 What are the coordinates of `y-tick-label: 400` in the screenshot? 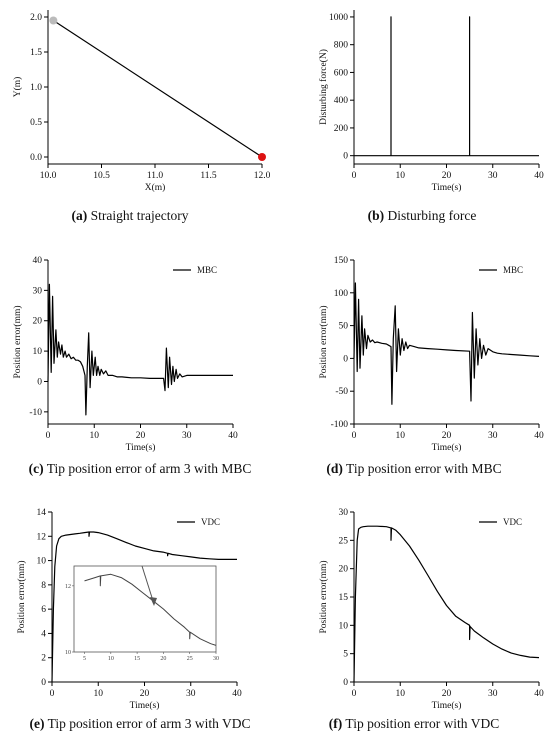 It's located at (341, 101).